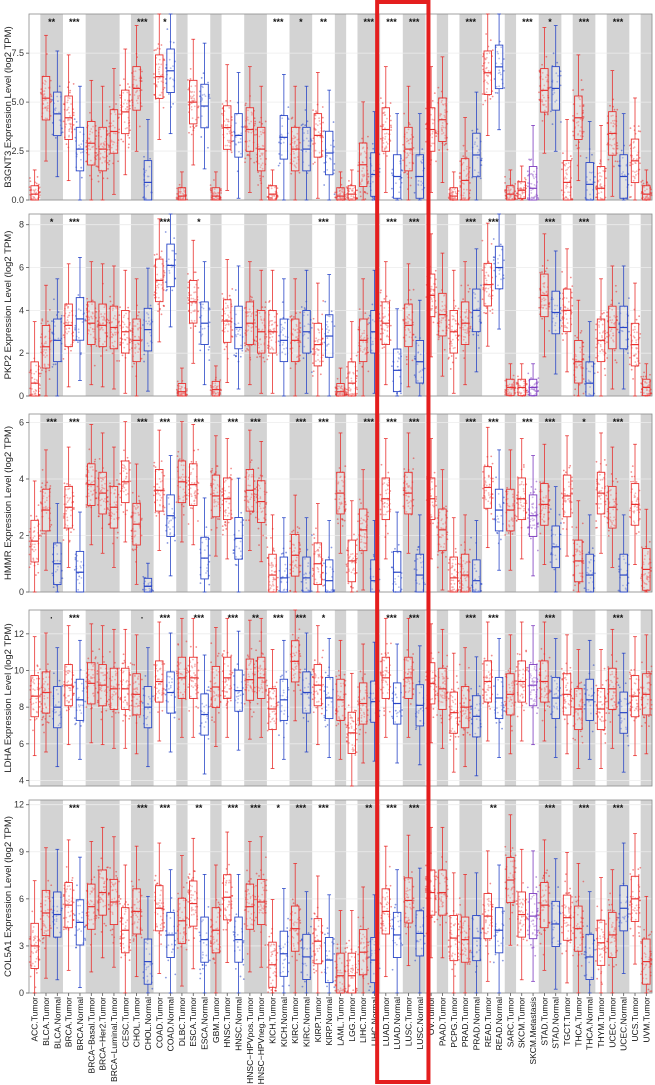 The height and width of the screenshot is (1085, 655). Describe the element at coordinates (216, 107) in the screenshot. I see `group-stripe` at that location.